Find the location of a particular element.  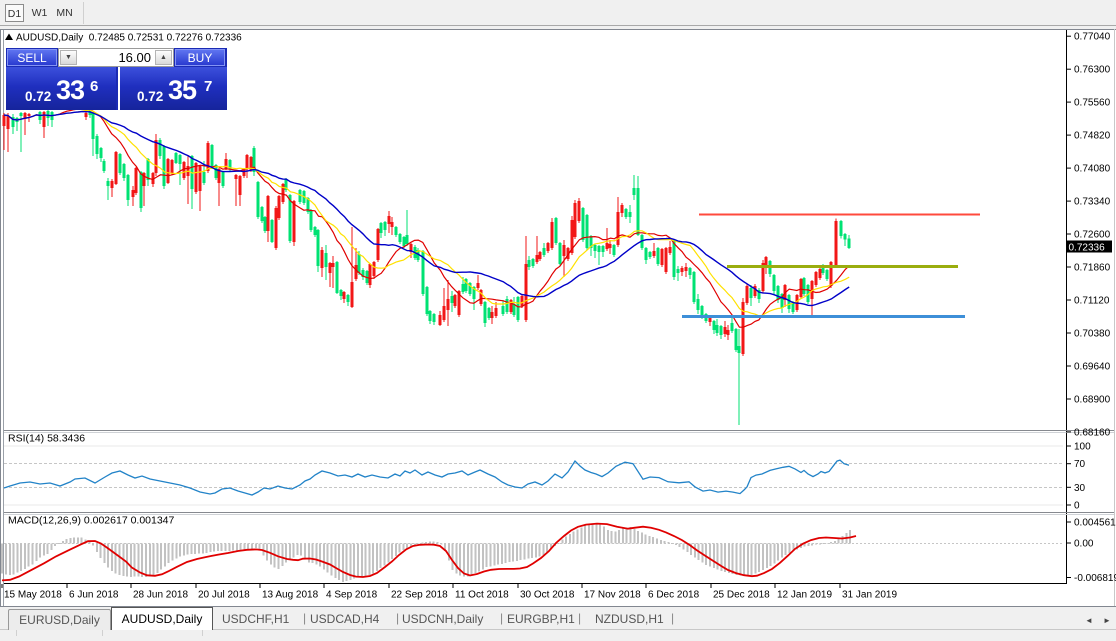

svg-text: 0.68160 is located at coordinates (1092, 432).